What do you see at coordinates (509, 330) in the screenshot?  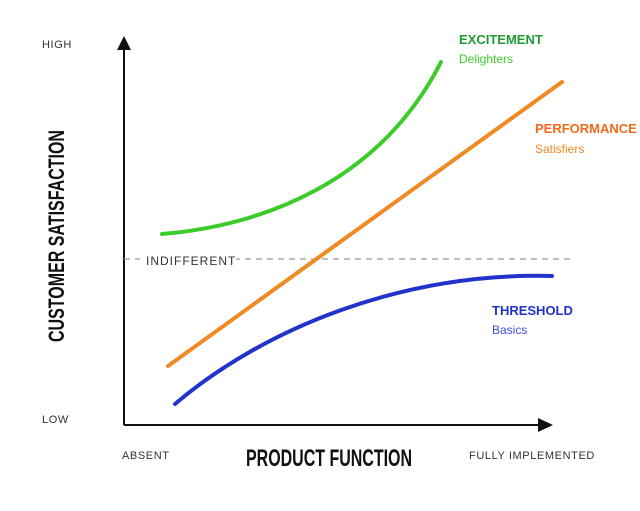 I see `threshold-subtitle: Basics` at bounding box center [509, 330].